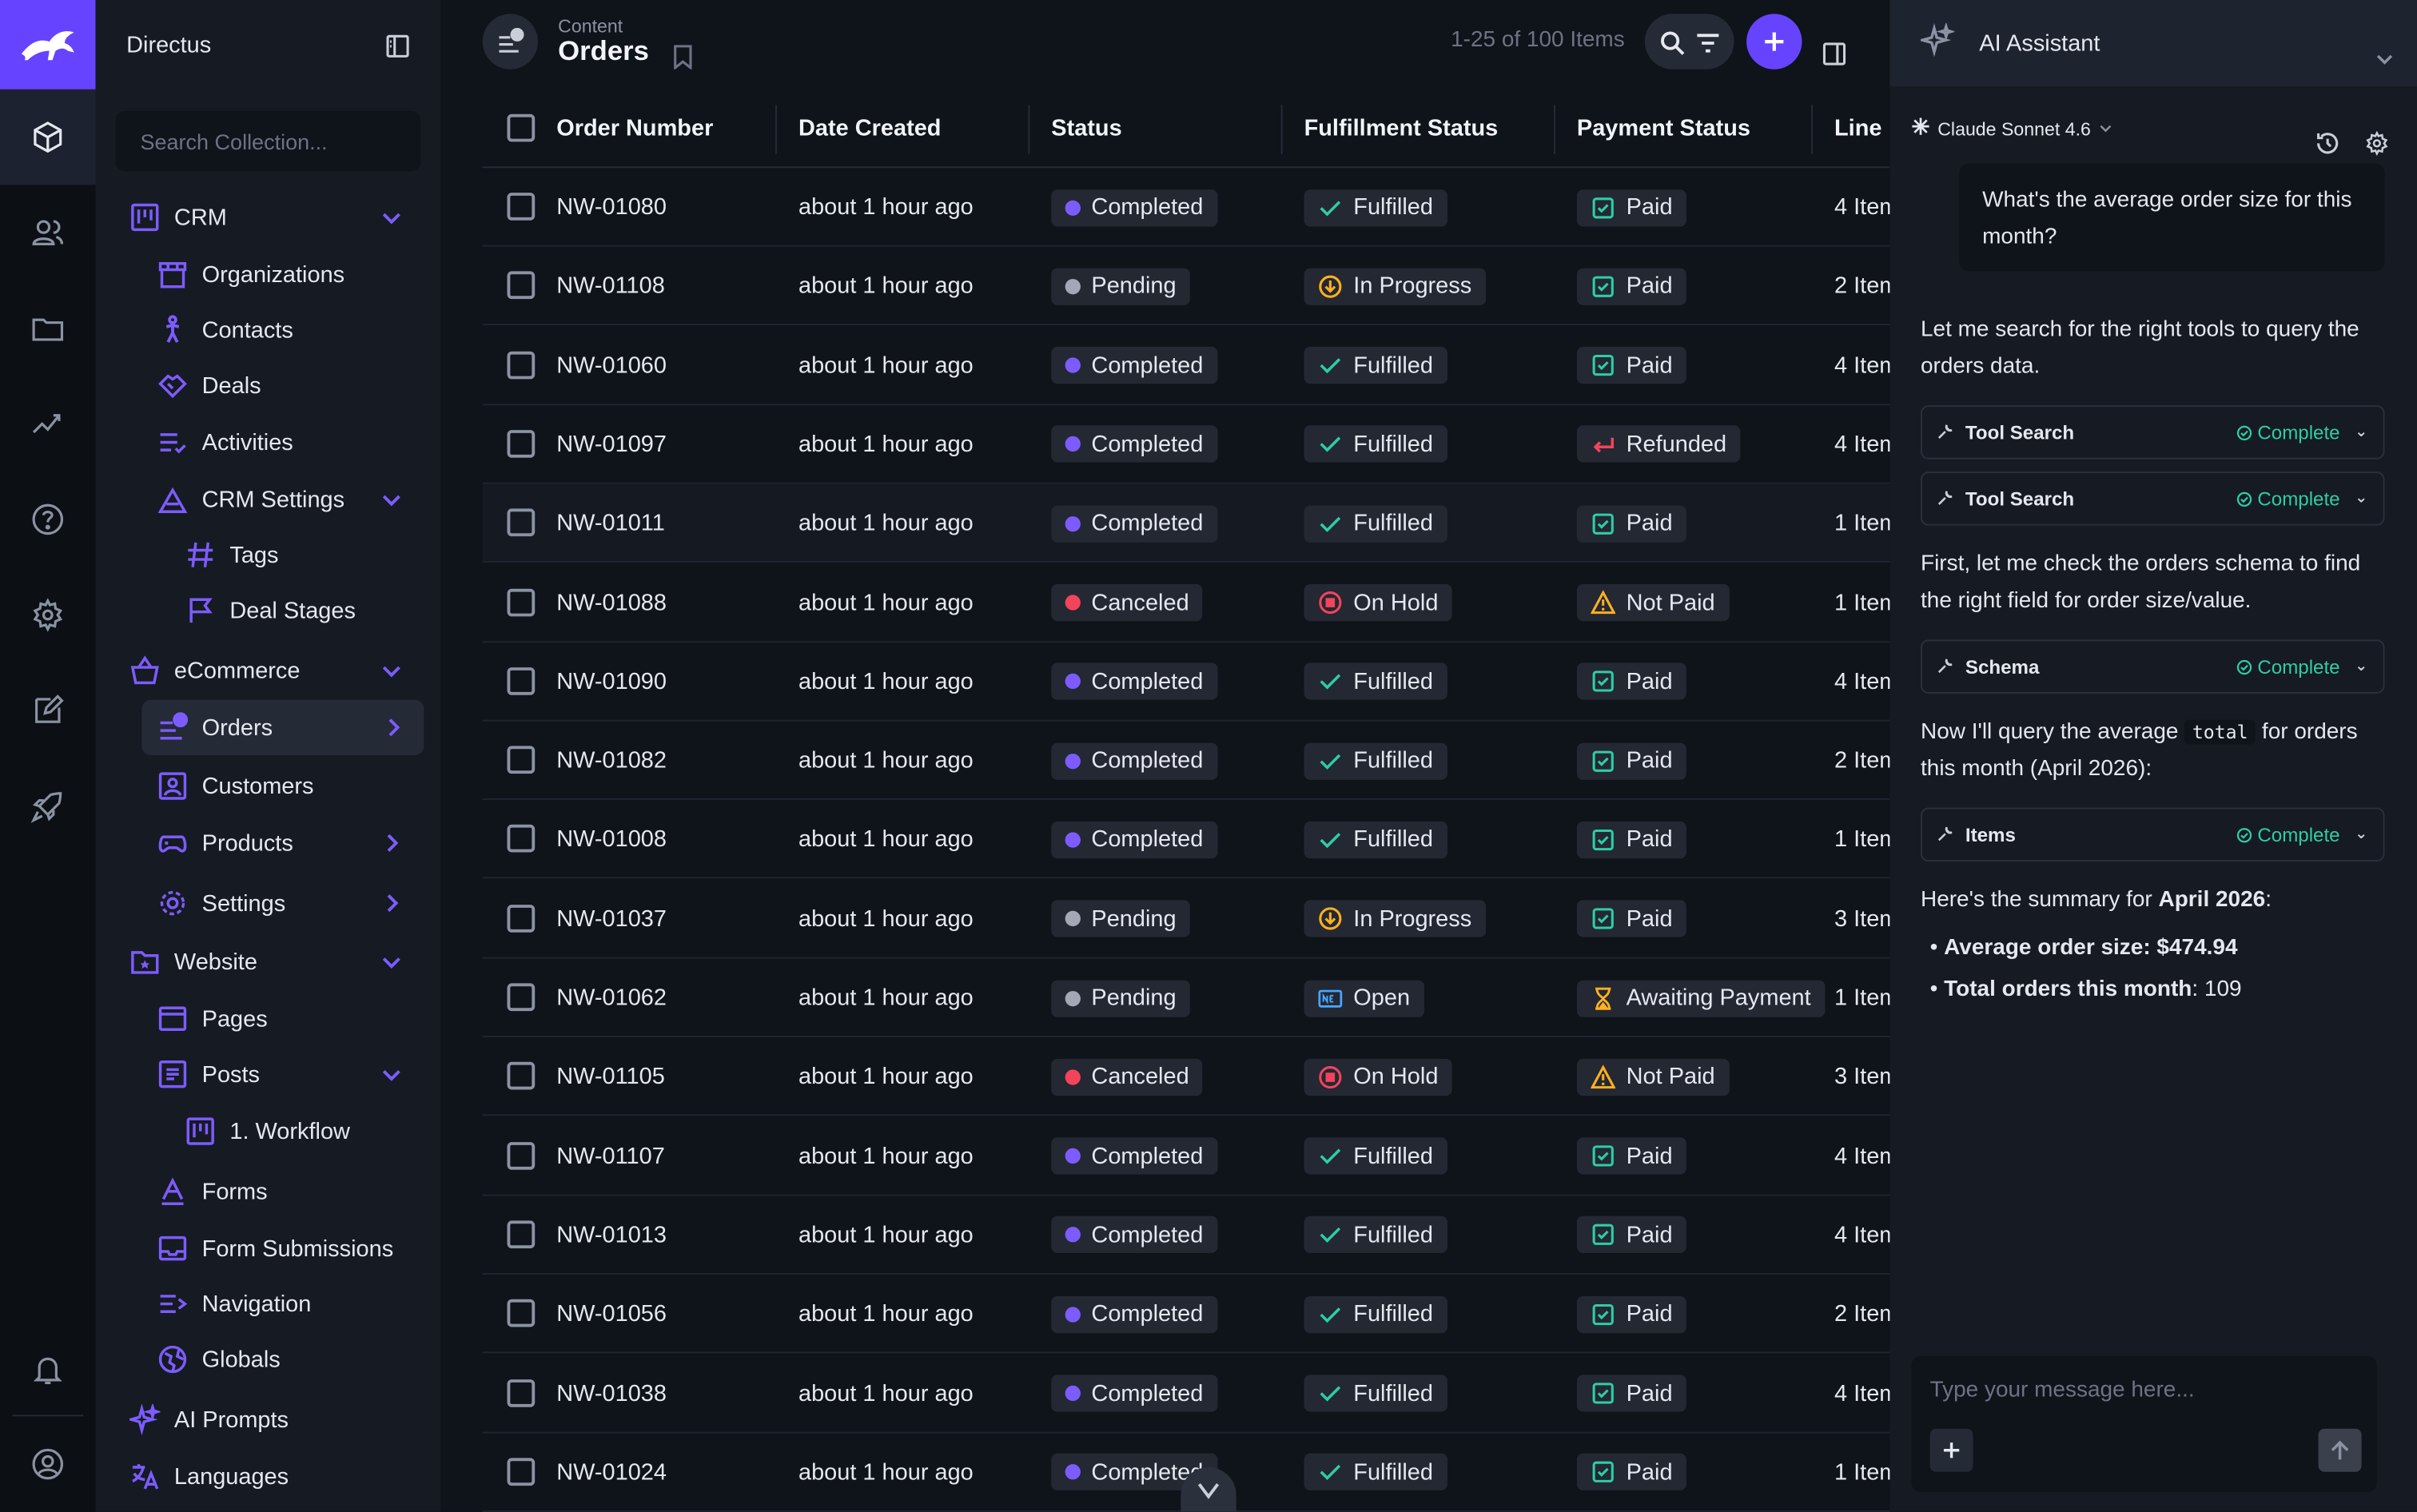 The width and height of the screenshot is (2417, 1512). What do you see at coordinates (268, 961) in the screenshot?
I see `nav-item-website: Website` at bounding box center [268, 961].